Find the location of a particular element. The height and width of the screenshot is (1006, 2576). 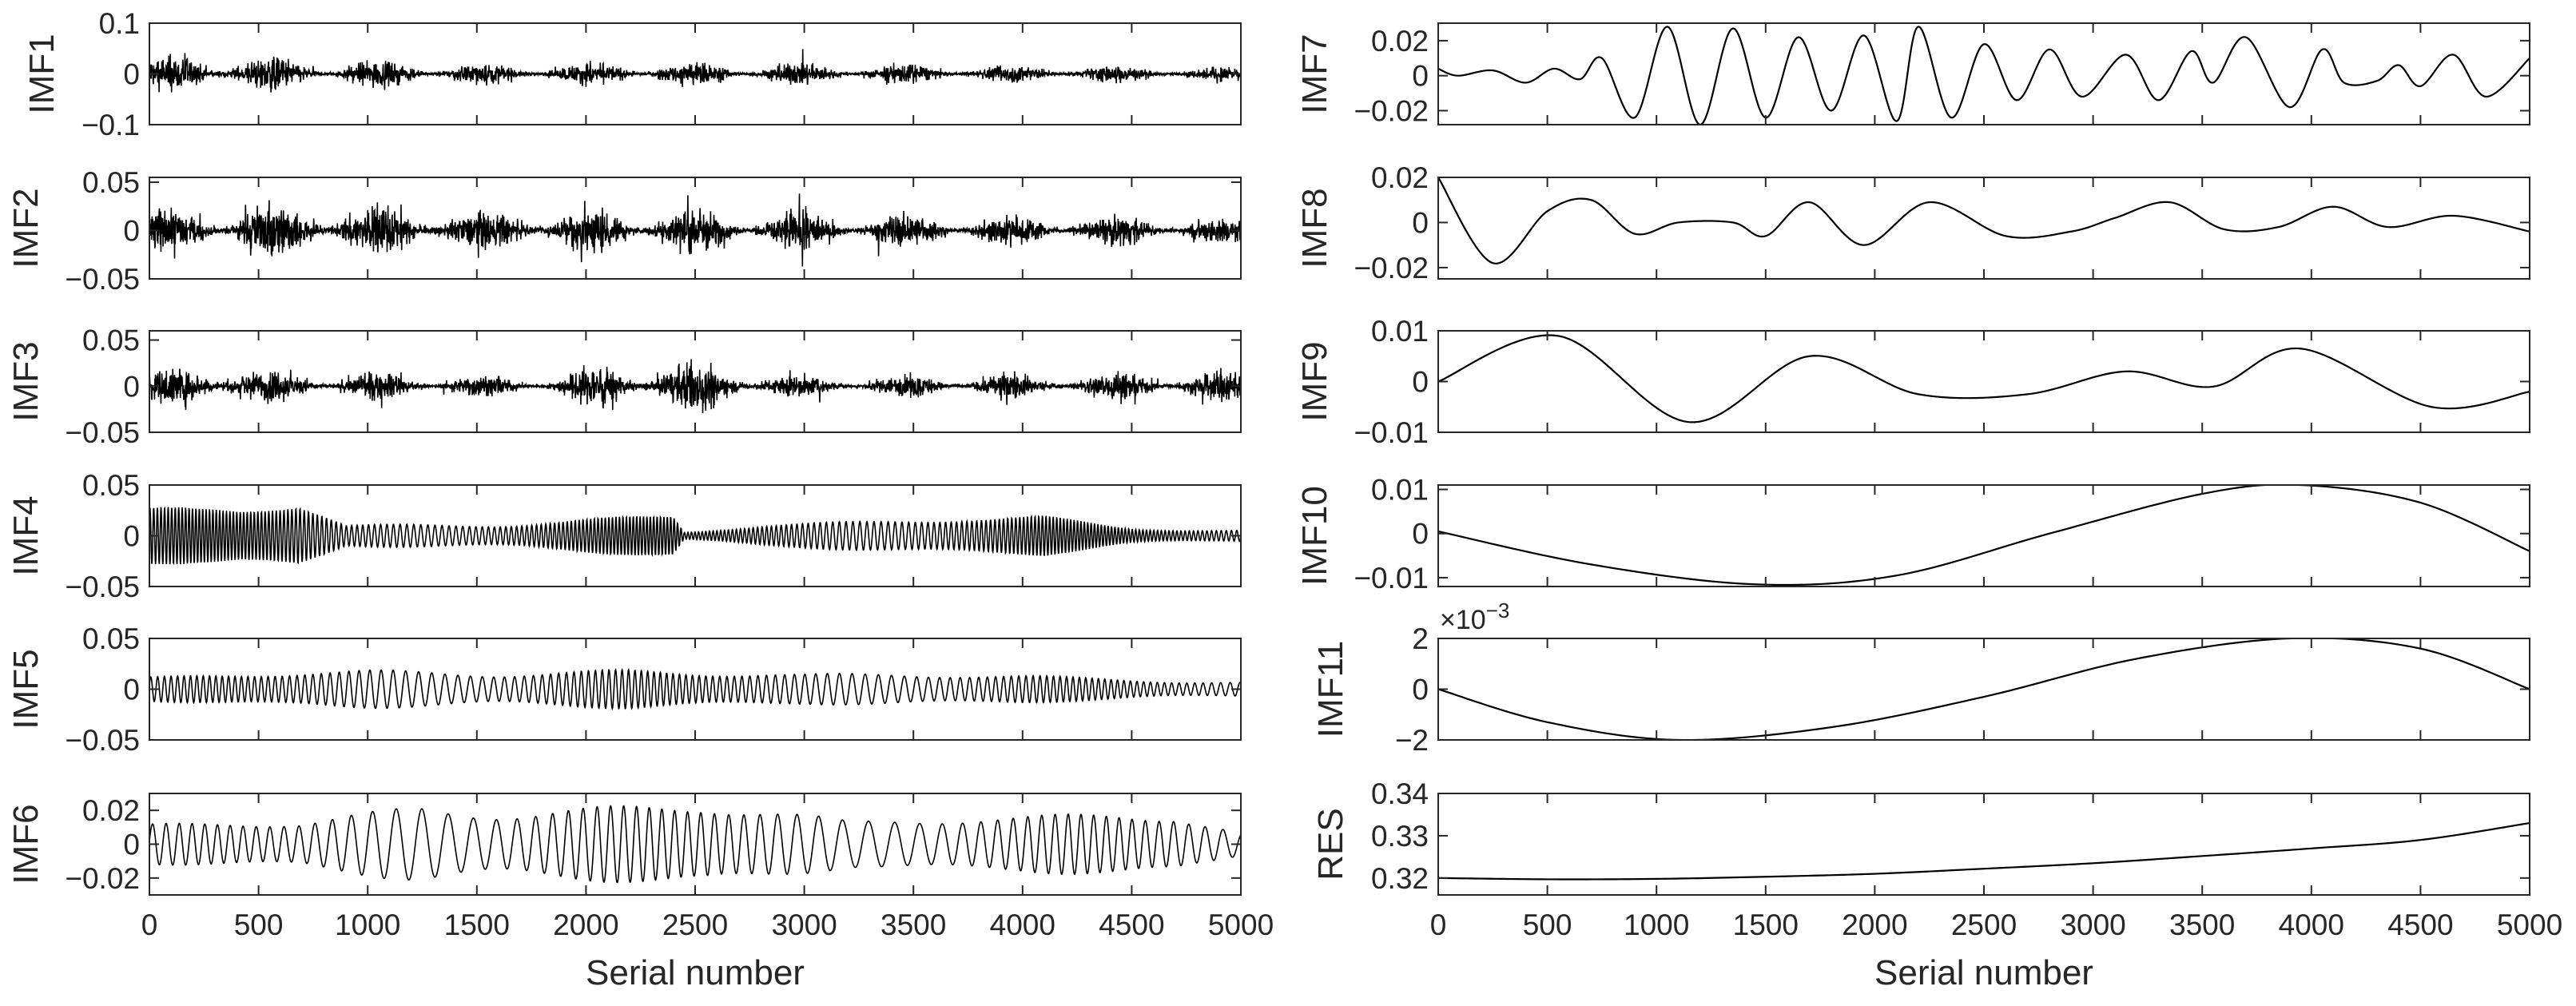

imf11-axes-box is located at coordinates (1983, 689).